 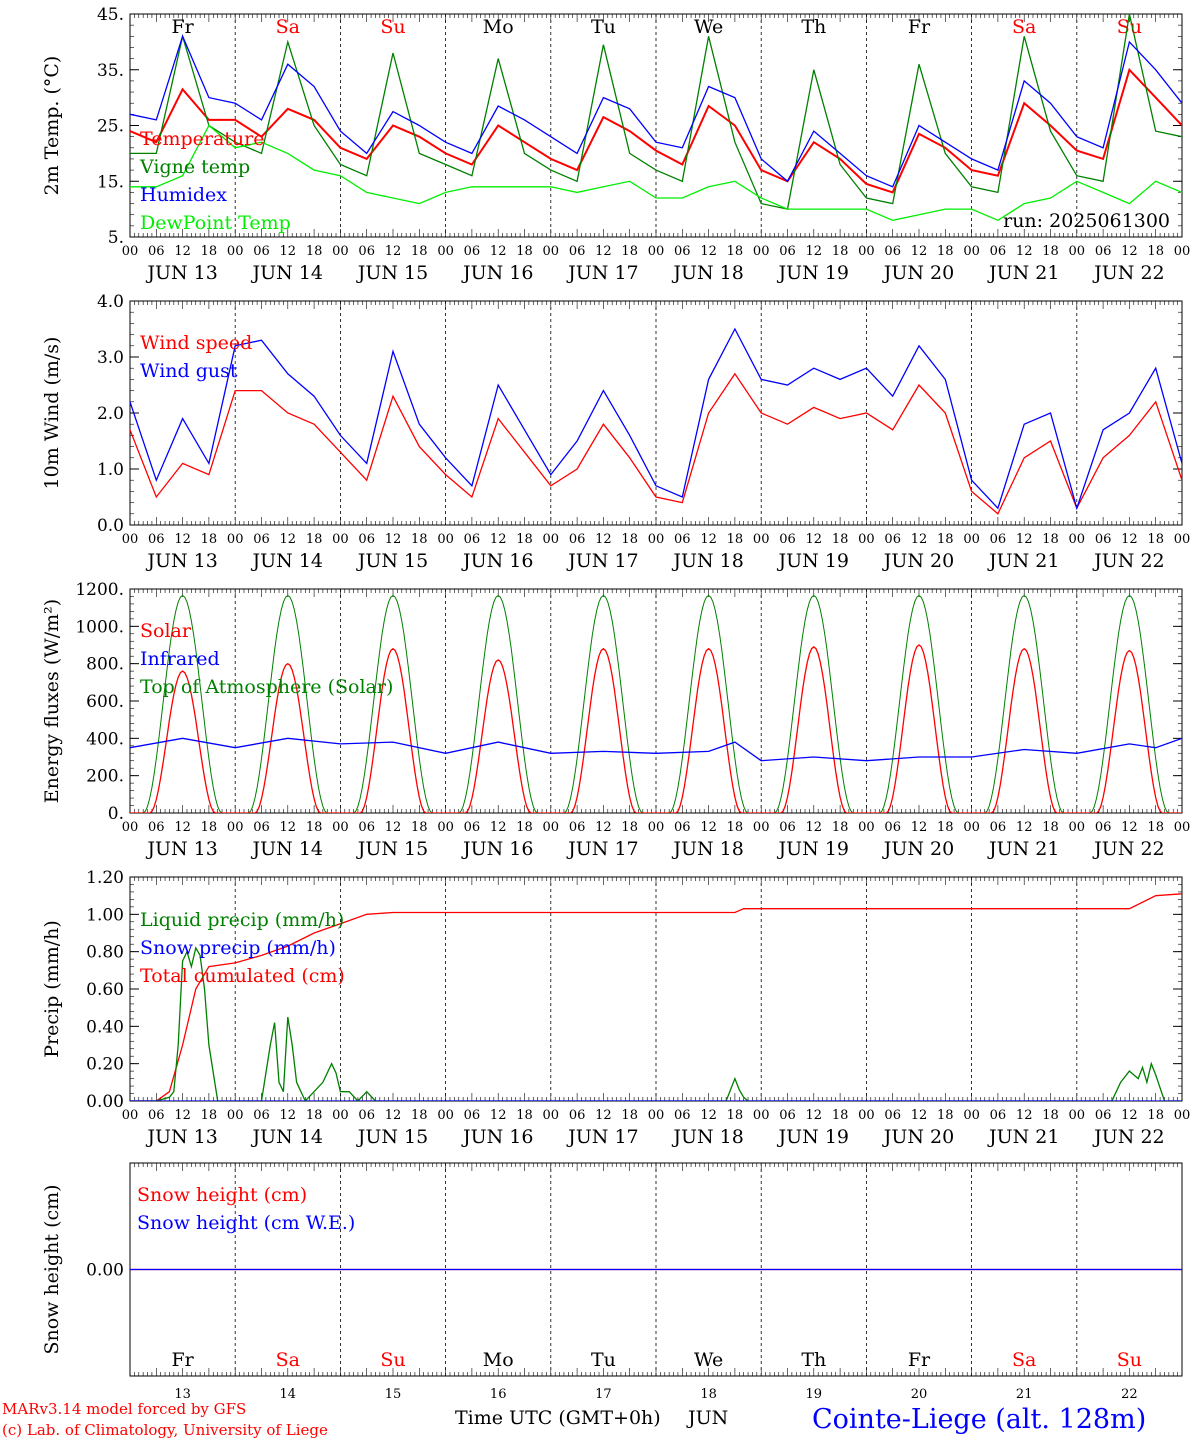 What do you see at coordinates (1128, 849) in the screenshot?
I see `date-label: JUN 22` at bounding box center [1128, 849].